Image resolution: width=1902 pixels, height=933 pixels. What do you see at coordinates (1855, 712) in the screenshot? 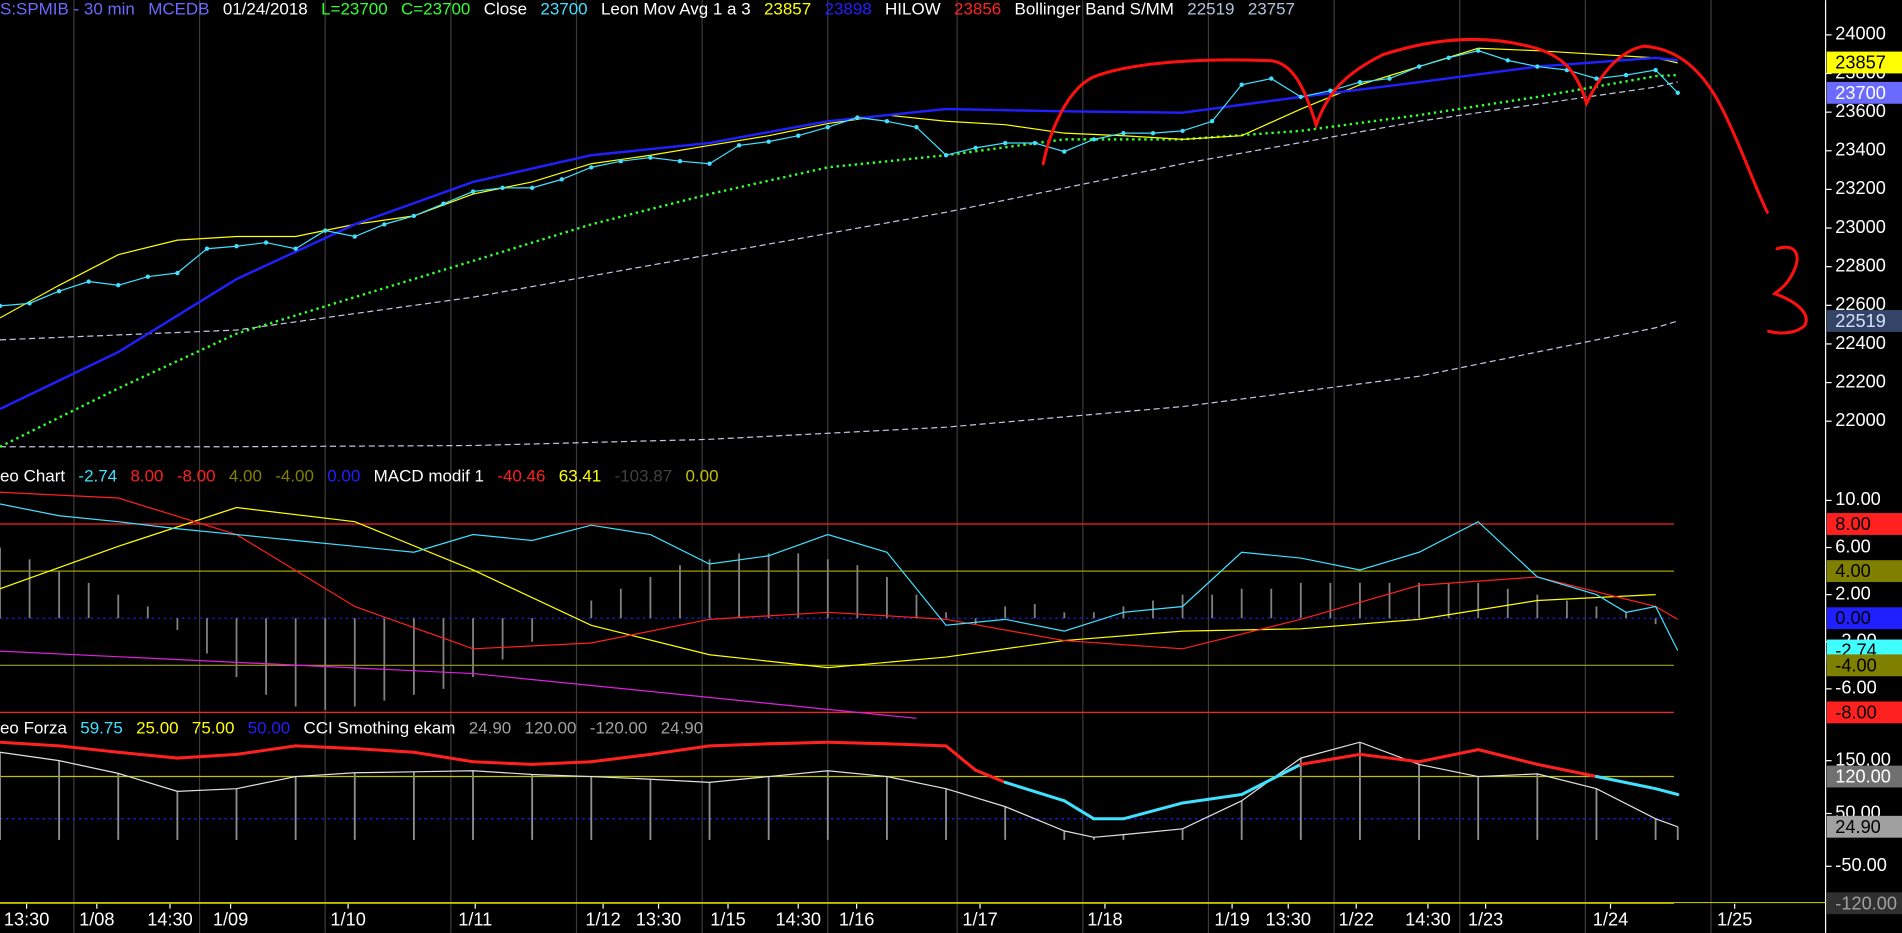
I see `price-marker-label: -8.00` at bounding box center [1855, 712].